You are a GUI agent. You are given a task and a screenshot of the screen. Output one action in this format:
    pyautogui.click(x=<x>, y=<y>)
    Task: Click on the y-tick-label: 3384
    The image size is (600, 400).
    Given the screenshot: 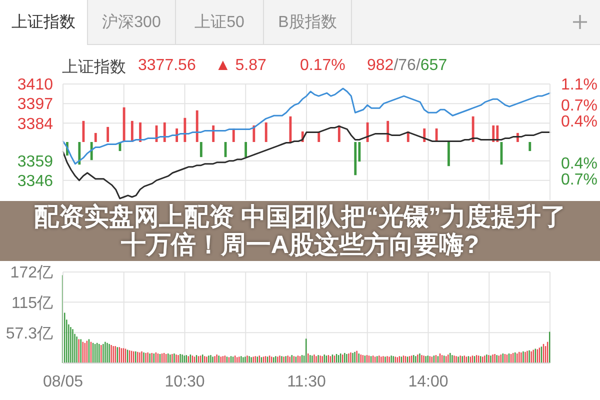 What is the action you would take?
    pyautogui.click(x=35, y=124)
    